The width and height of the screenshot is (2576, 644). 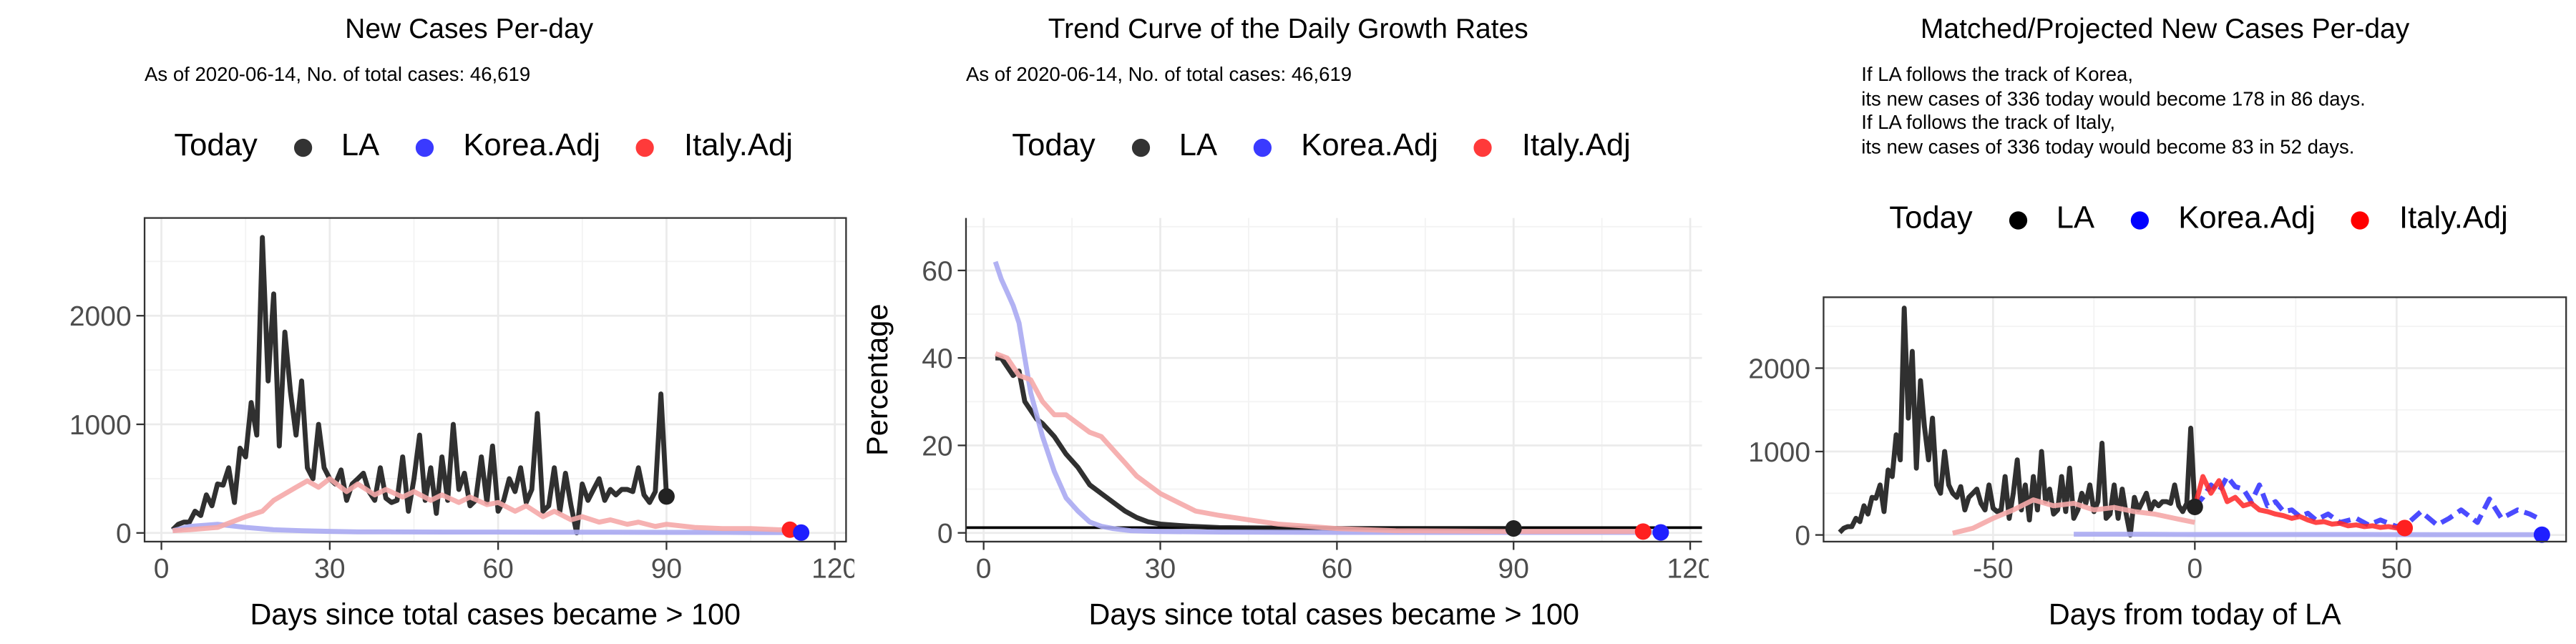 What do you see at coordinates (937, 446) in the screenshot?
I see `y-tick-label: 20` at bounding box center [937, 446].